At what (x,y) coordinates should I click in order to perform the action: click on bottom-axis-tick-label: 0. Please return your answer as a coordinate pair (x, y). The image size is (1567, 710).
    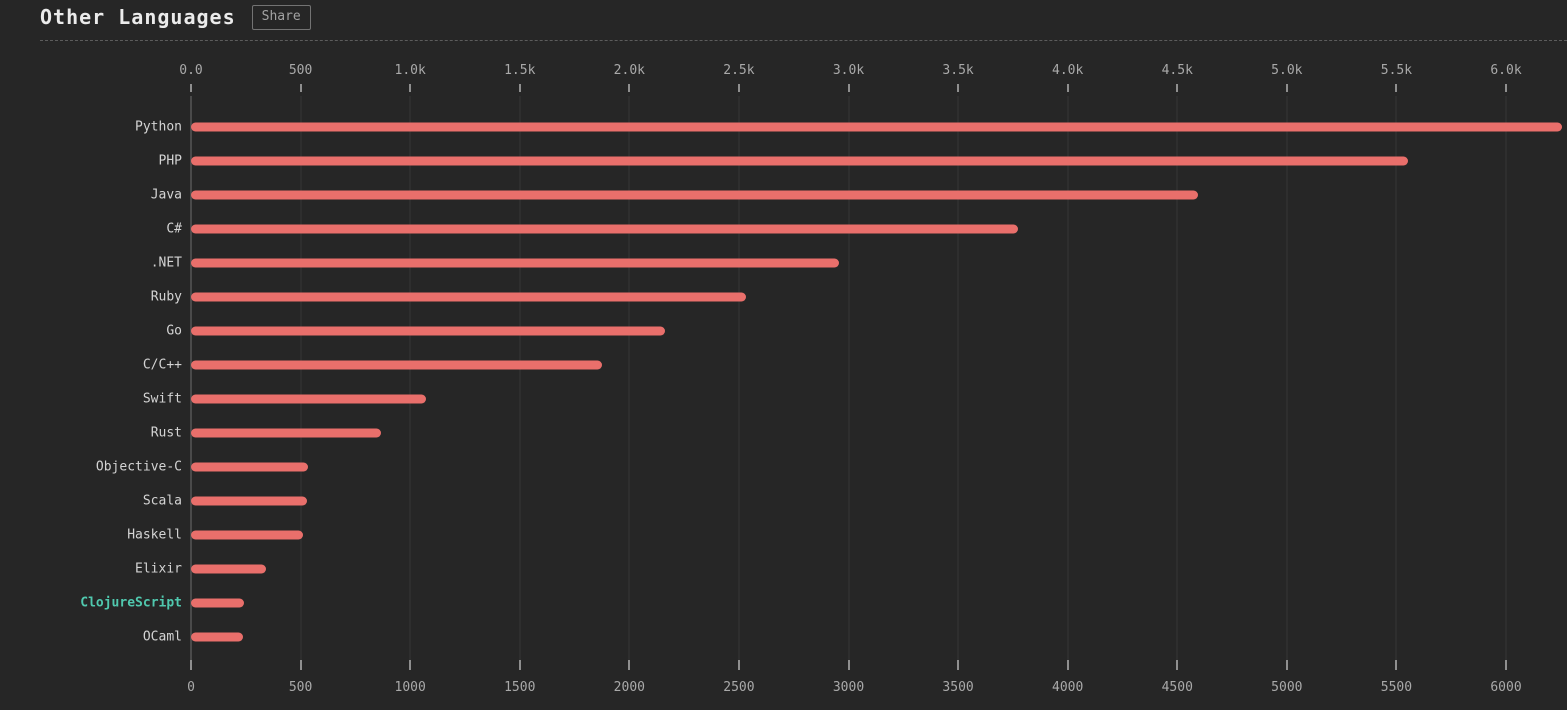
    Looking at the image, I should click on (191, 687).